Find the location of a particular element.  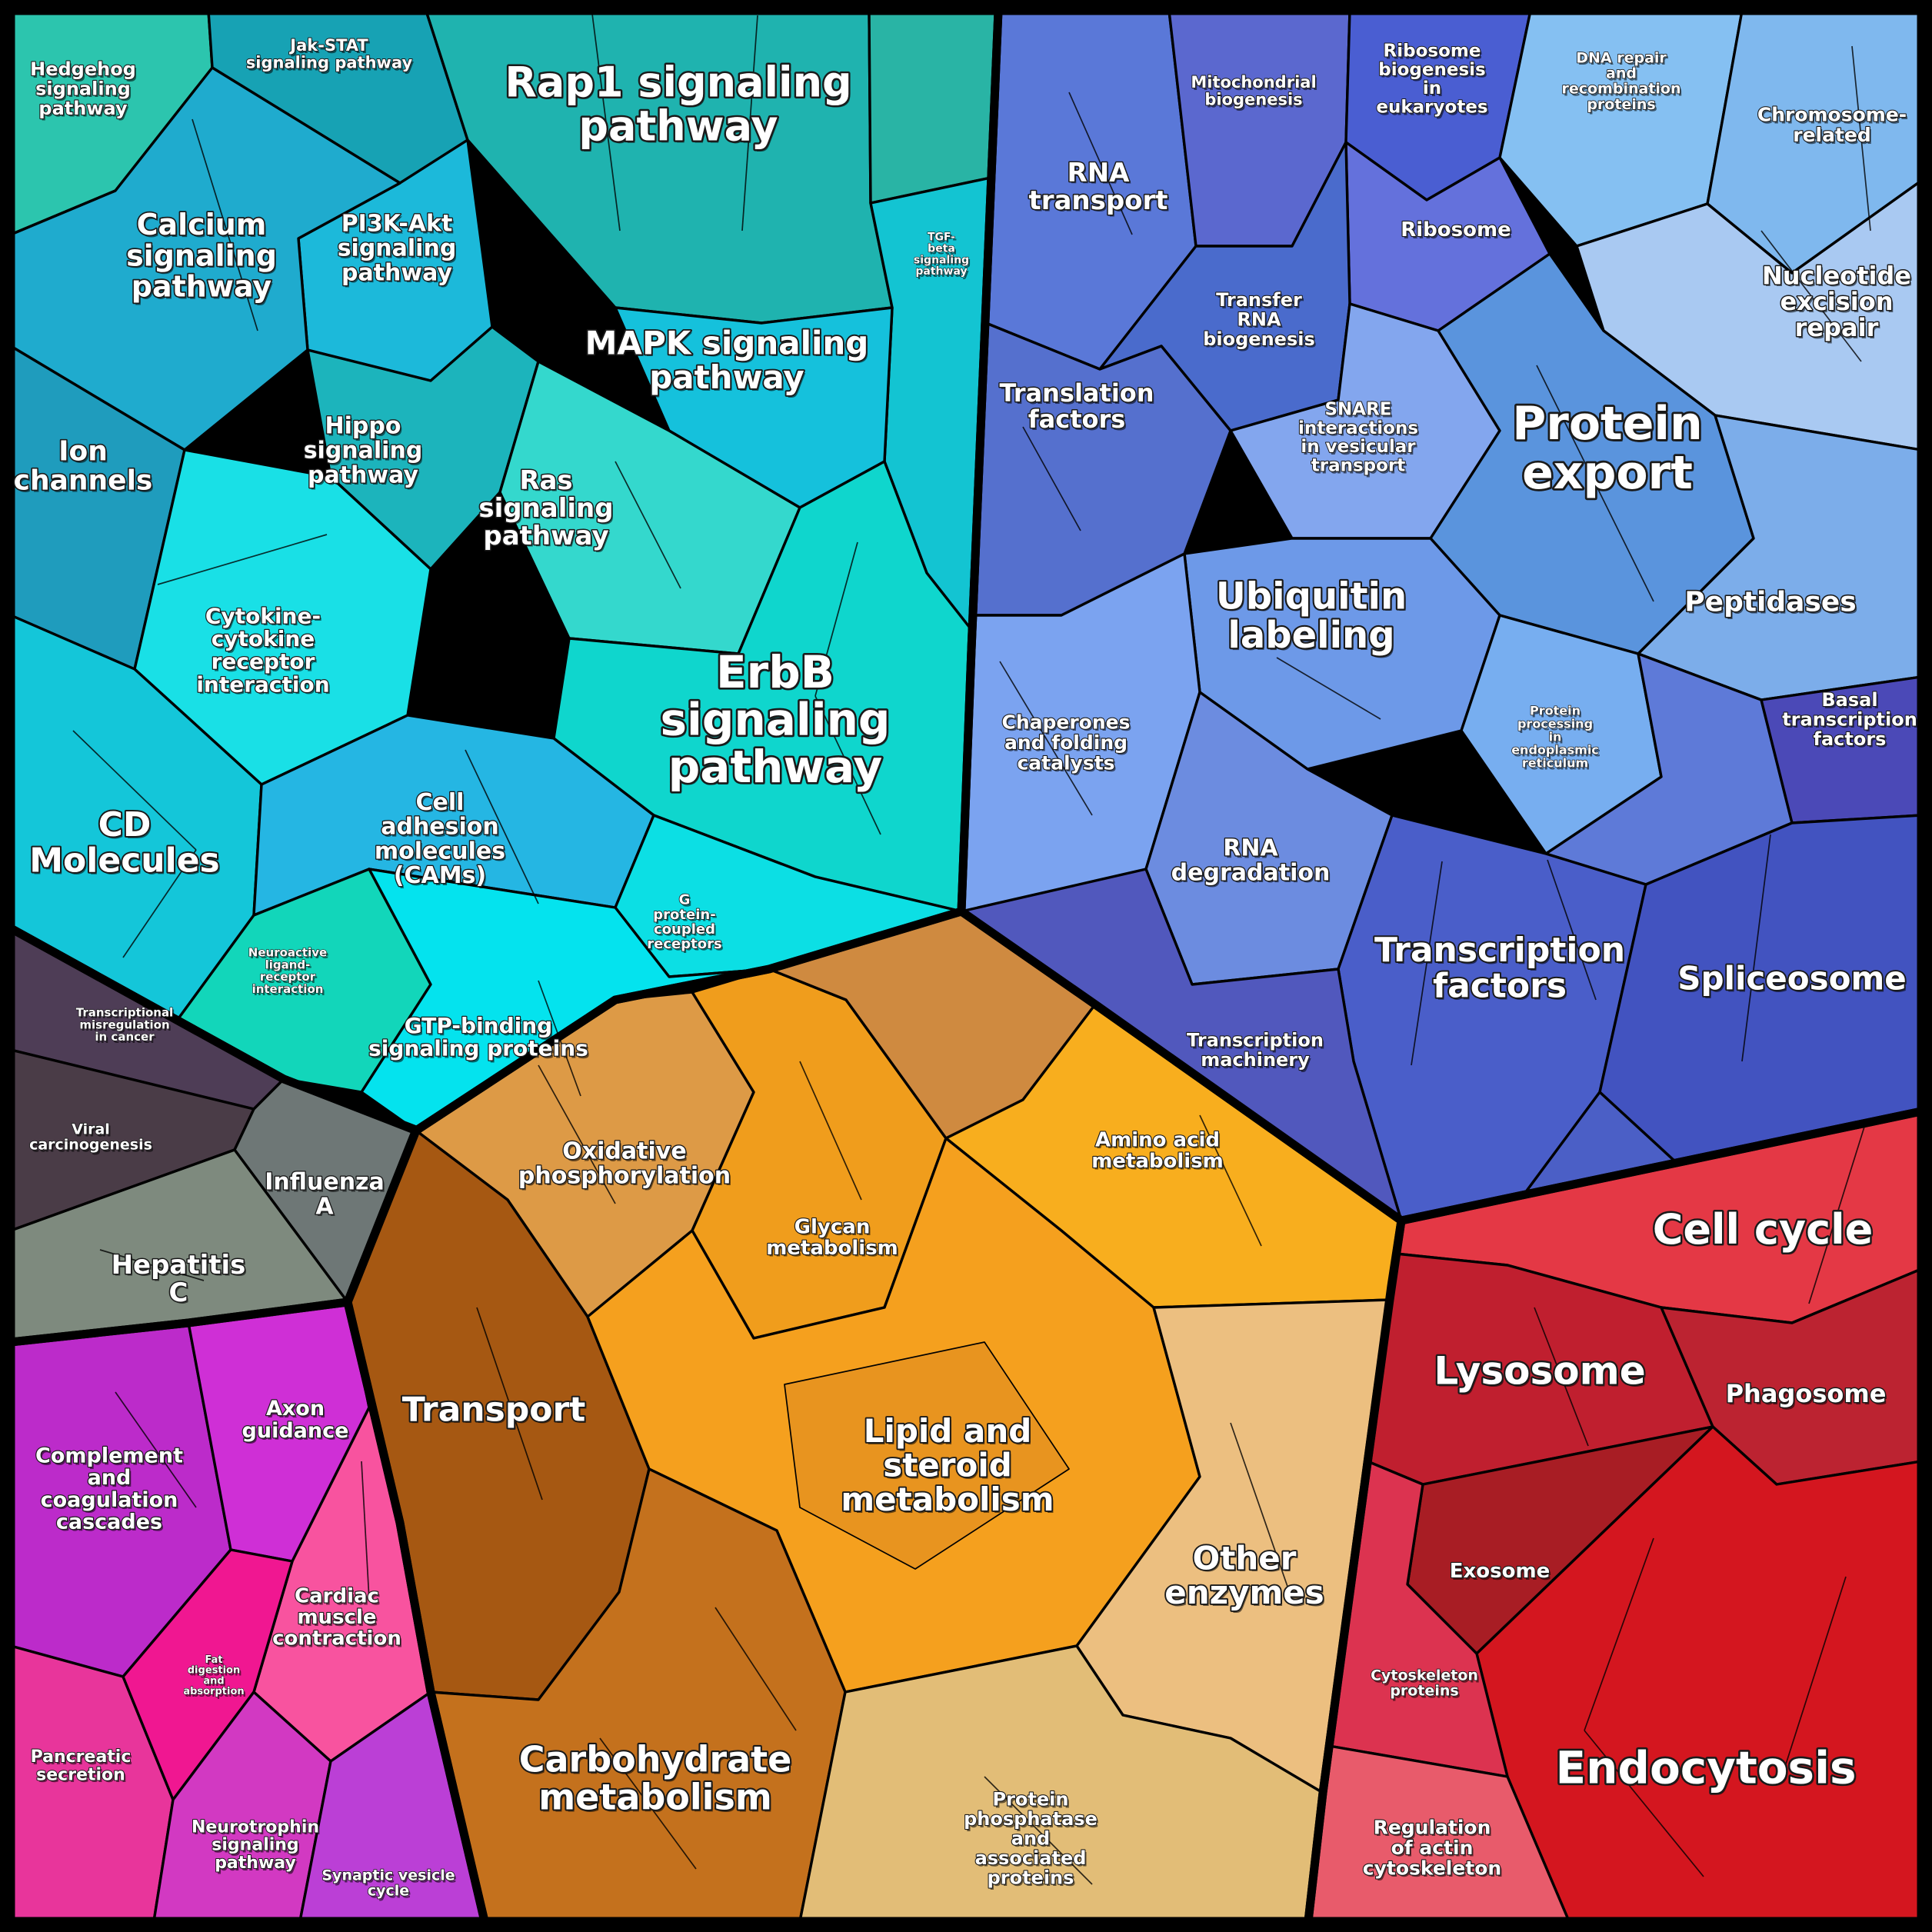

label-shadow-calcium-signaling-pathway: Calcium signaling pathway is located at coordinates (203, 258).